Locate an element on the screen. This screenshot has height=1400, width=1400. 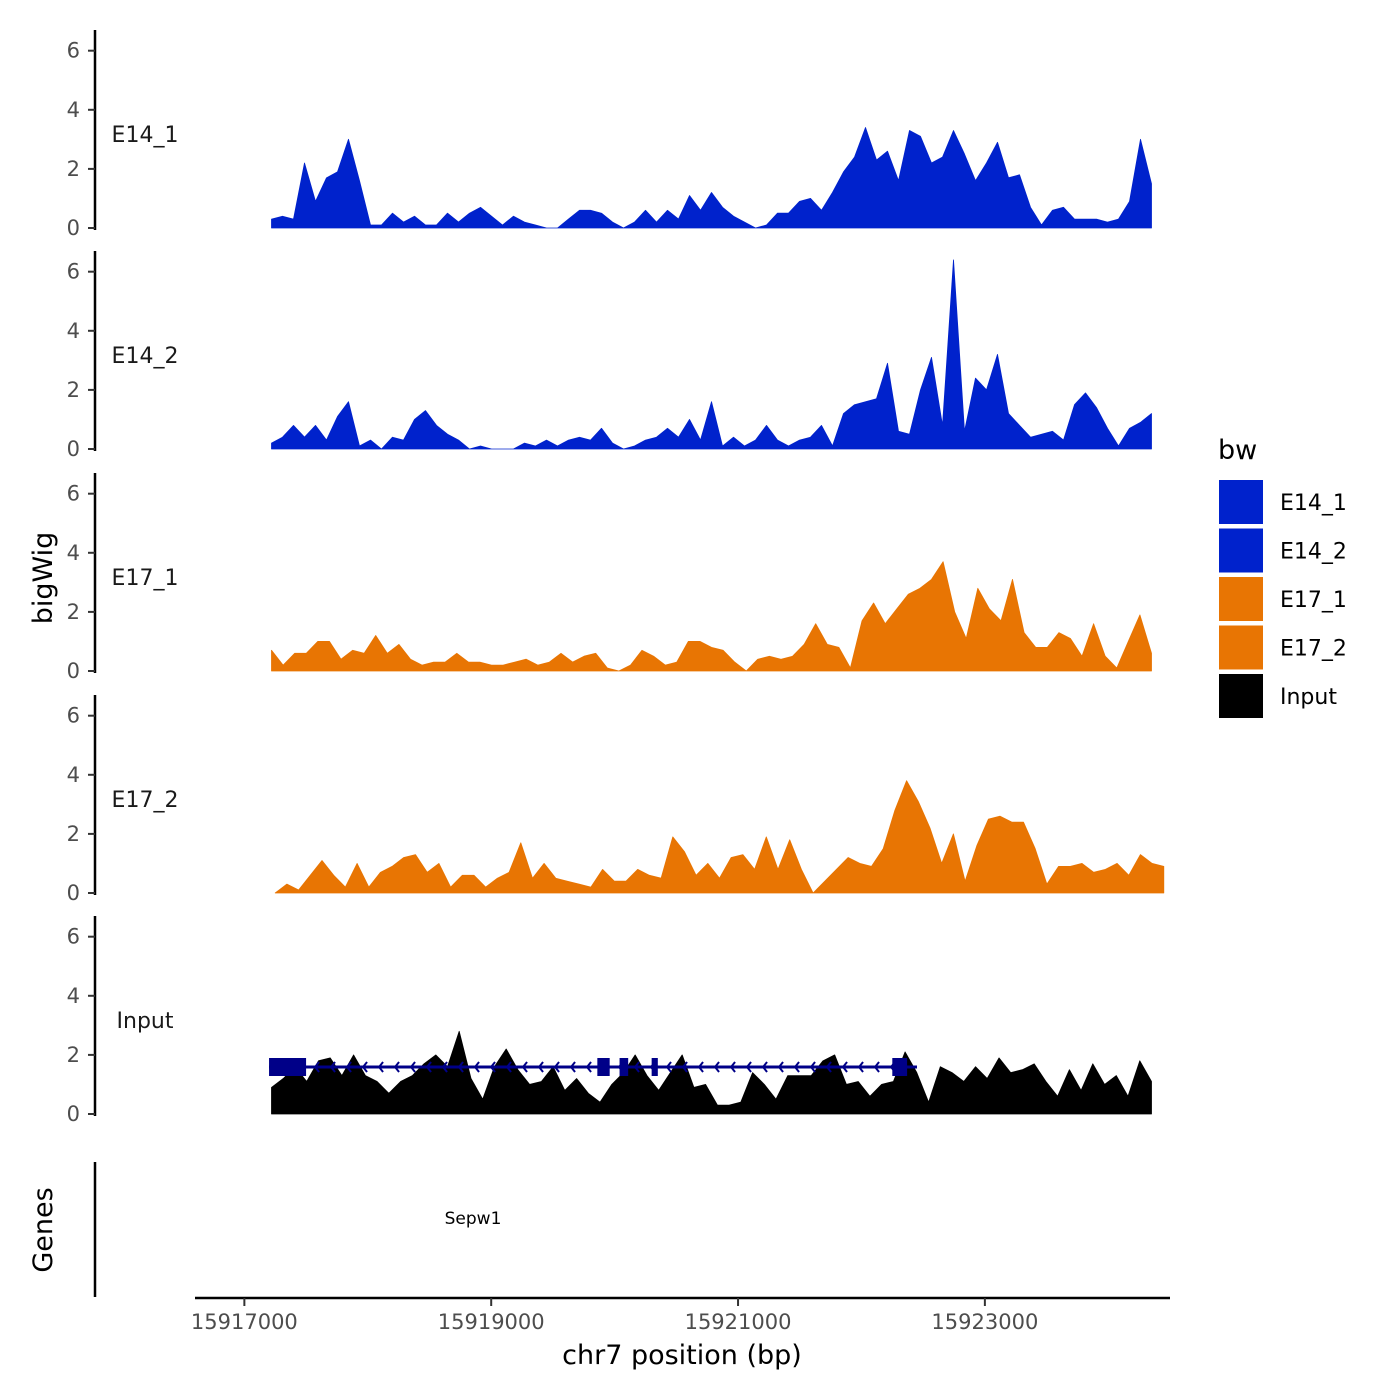
legend-label: E17_1 is located at coordinates (1313, 600).